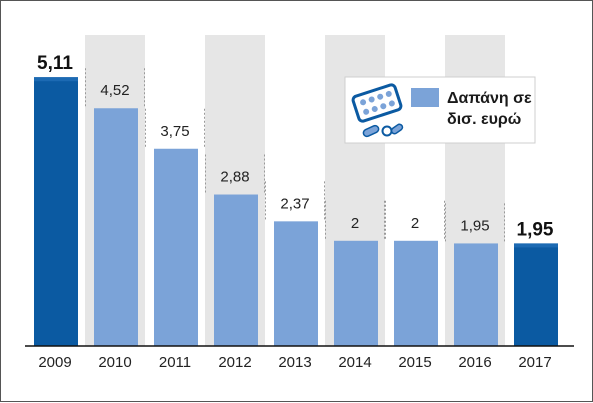  What do you see at coordinates (54, 362) in the screenshot?
I see `x-tick-2009: 2009` at bounding box center [54, 362].